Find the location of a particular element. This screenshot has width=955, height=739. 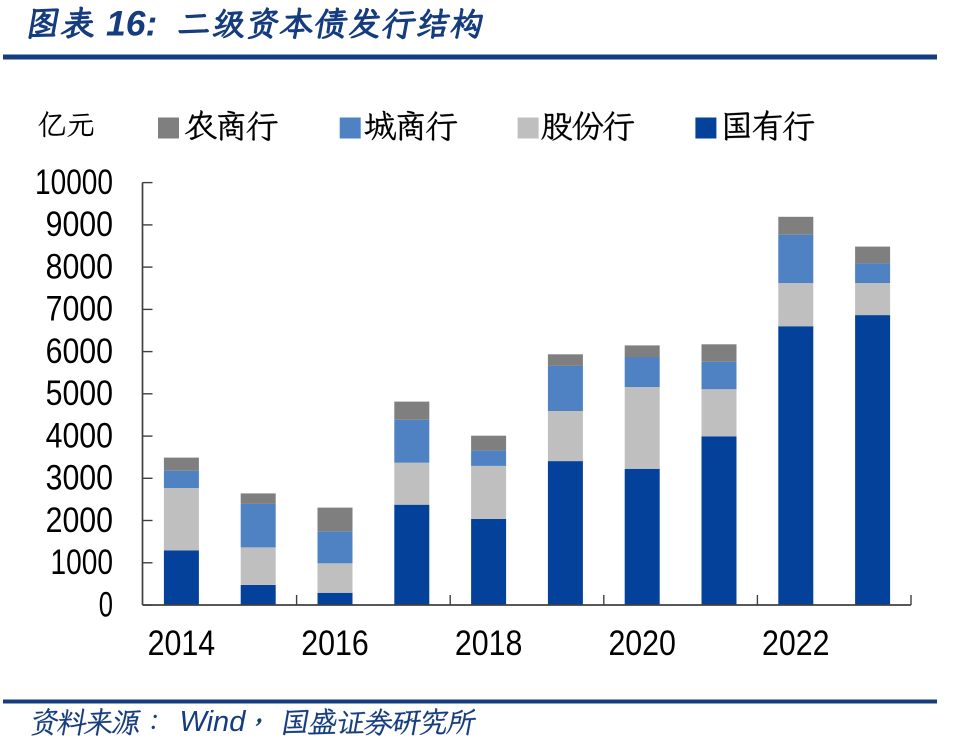

svg-text: 1000 is located at coordinates (82, 562).